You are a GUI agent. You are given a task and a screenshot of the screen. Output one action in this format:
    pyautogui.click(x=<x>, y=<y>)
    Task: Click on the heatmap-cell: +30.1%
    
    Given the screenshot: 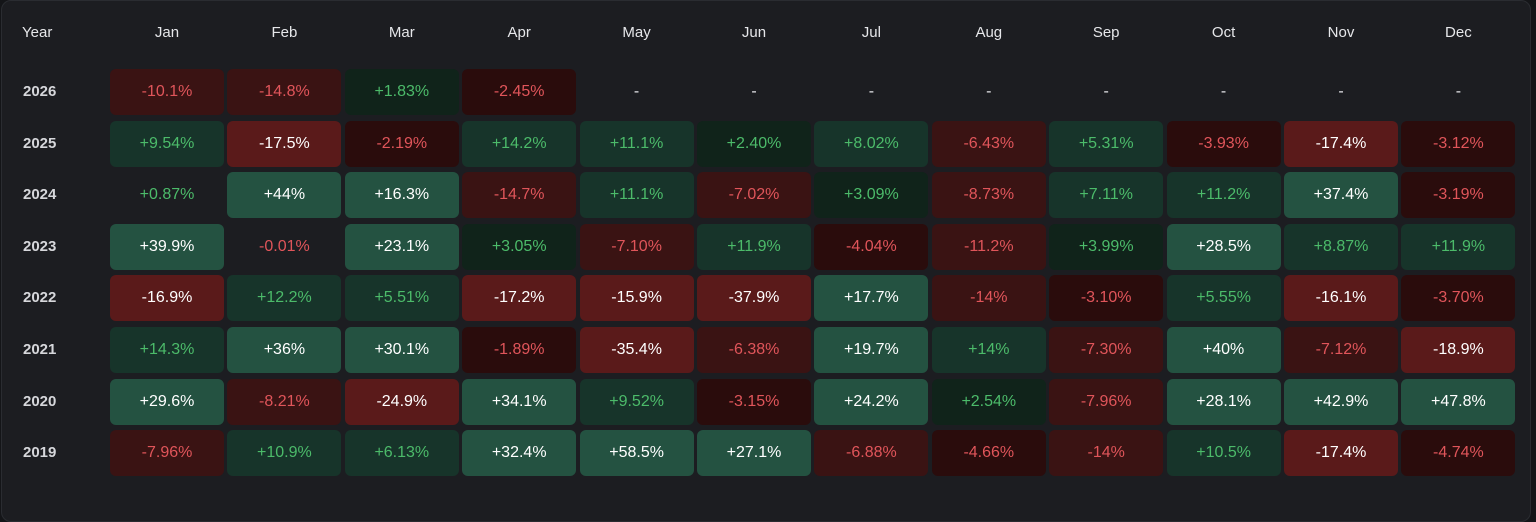 What is the action you would take?
    pyautogui.click(x=401, y=350)
    